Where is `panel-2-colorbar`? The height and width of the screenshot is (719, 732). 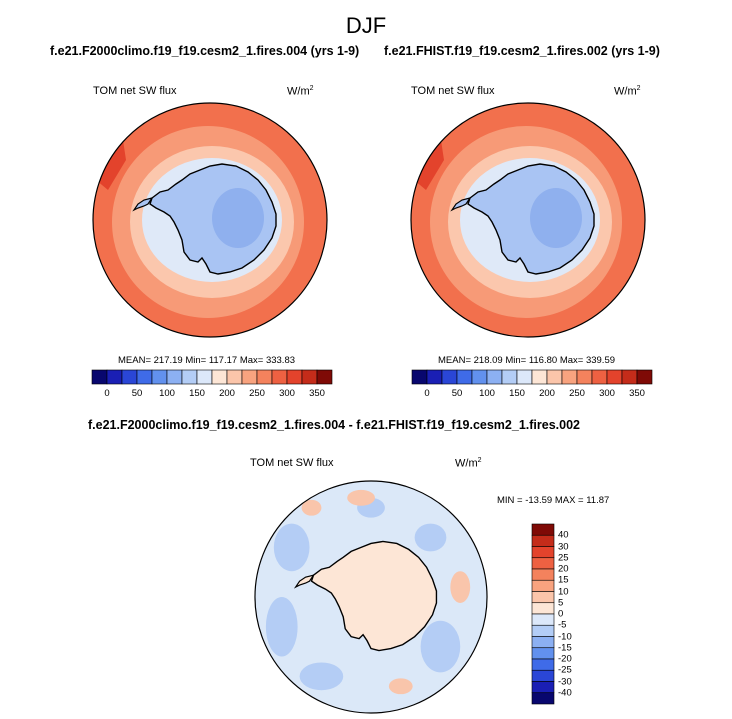 panel-2-colorbar is located at coordinates (532, 377).